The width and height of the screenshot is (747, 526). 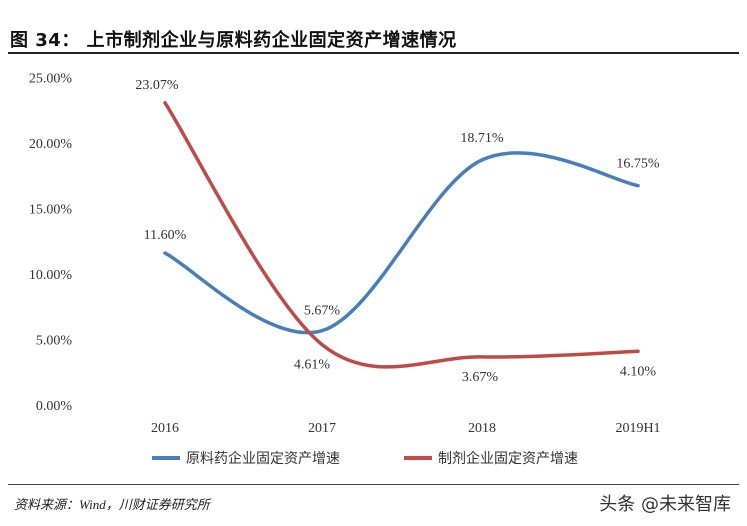 I want to click on y-tick-label: 10.00%, so click(x=51, y=275).